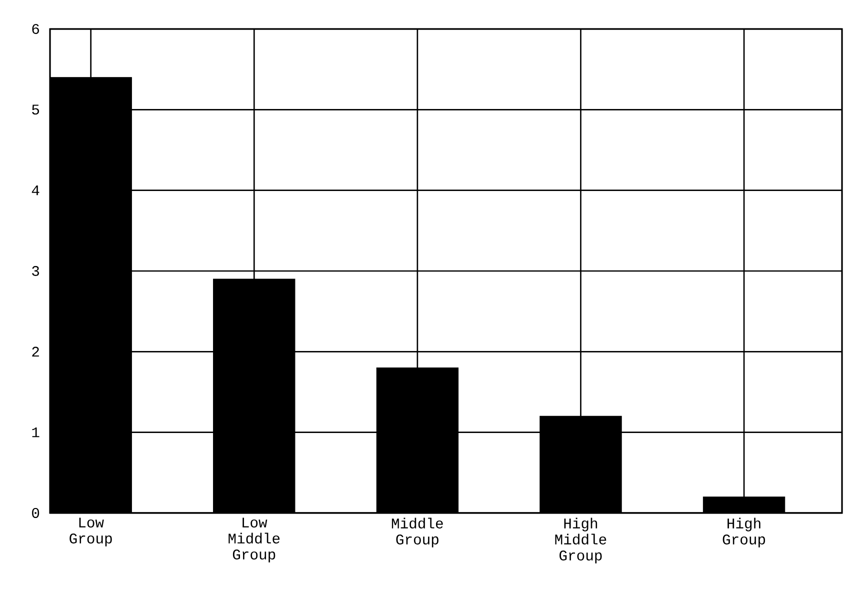  What do you see at coordinates (35, 351) in the screenshot?
I see `y-tick-label: 2` at bounding box center [35, 351].